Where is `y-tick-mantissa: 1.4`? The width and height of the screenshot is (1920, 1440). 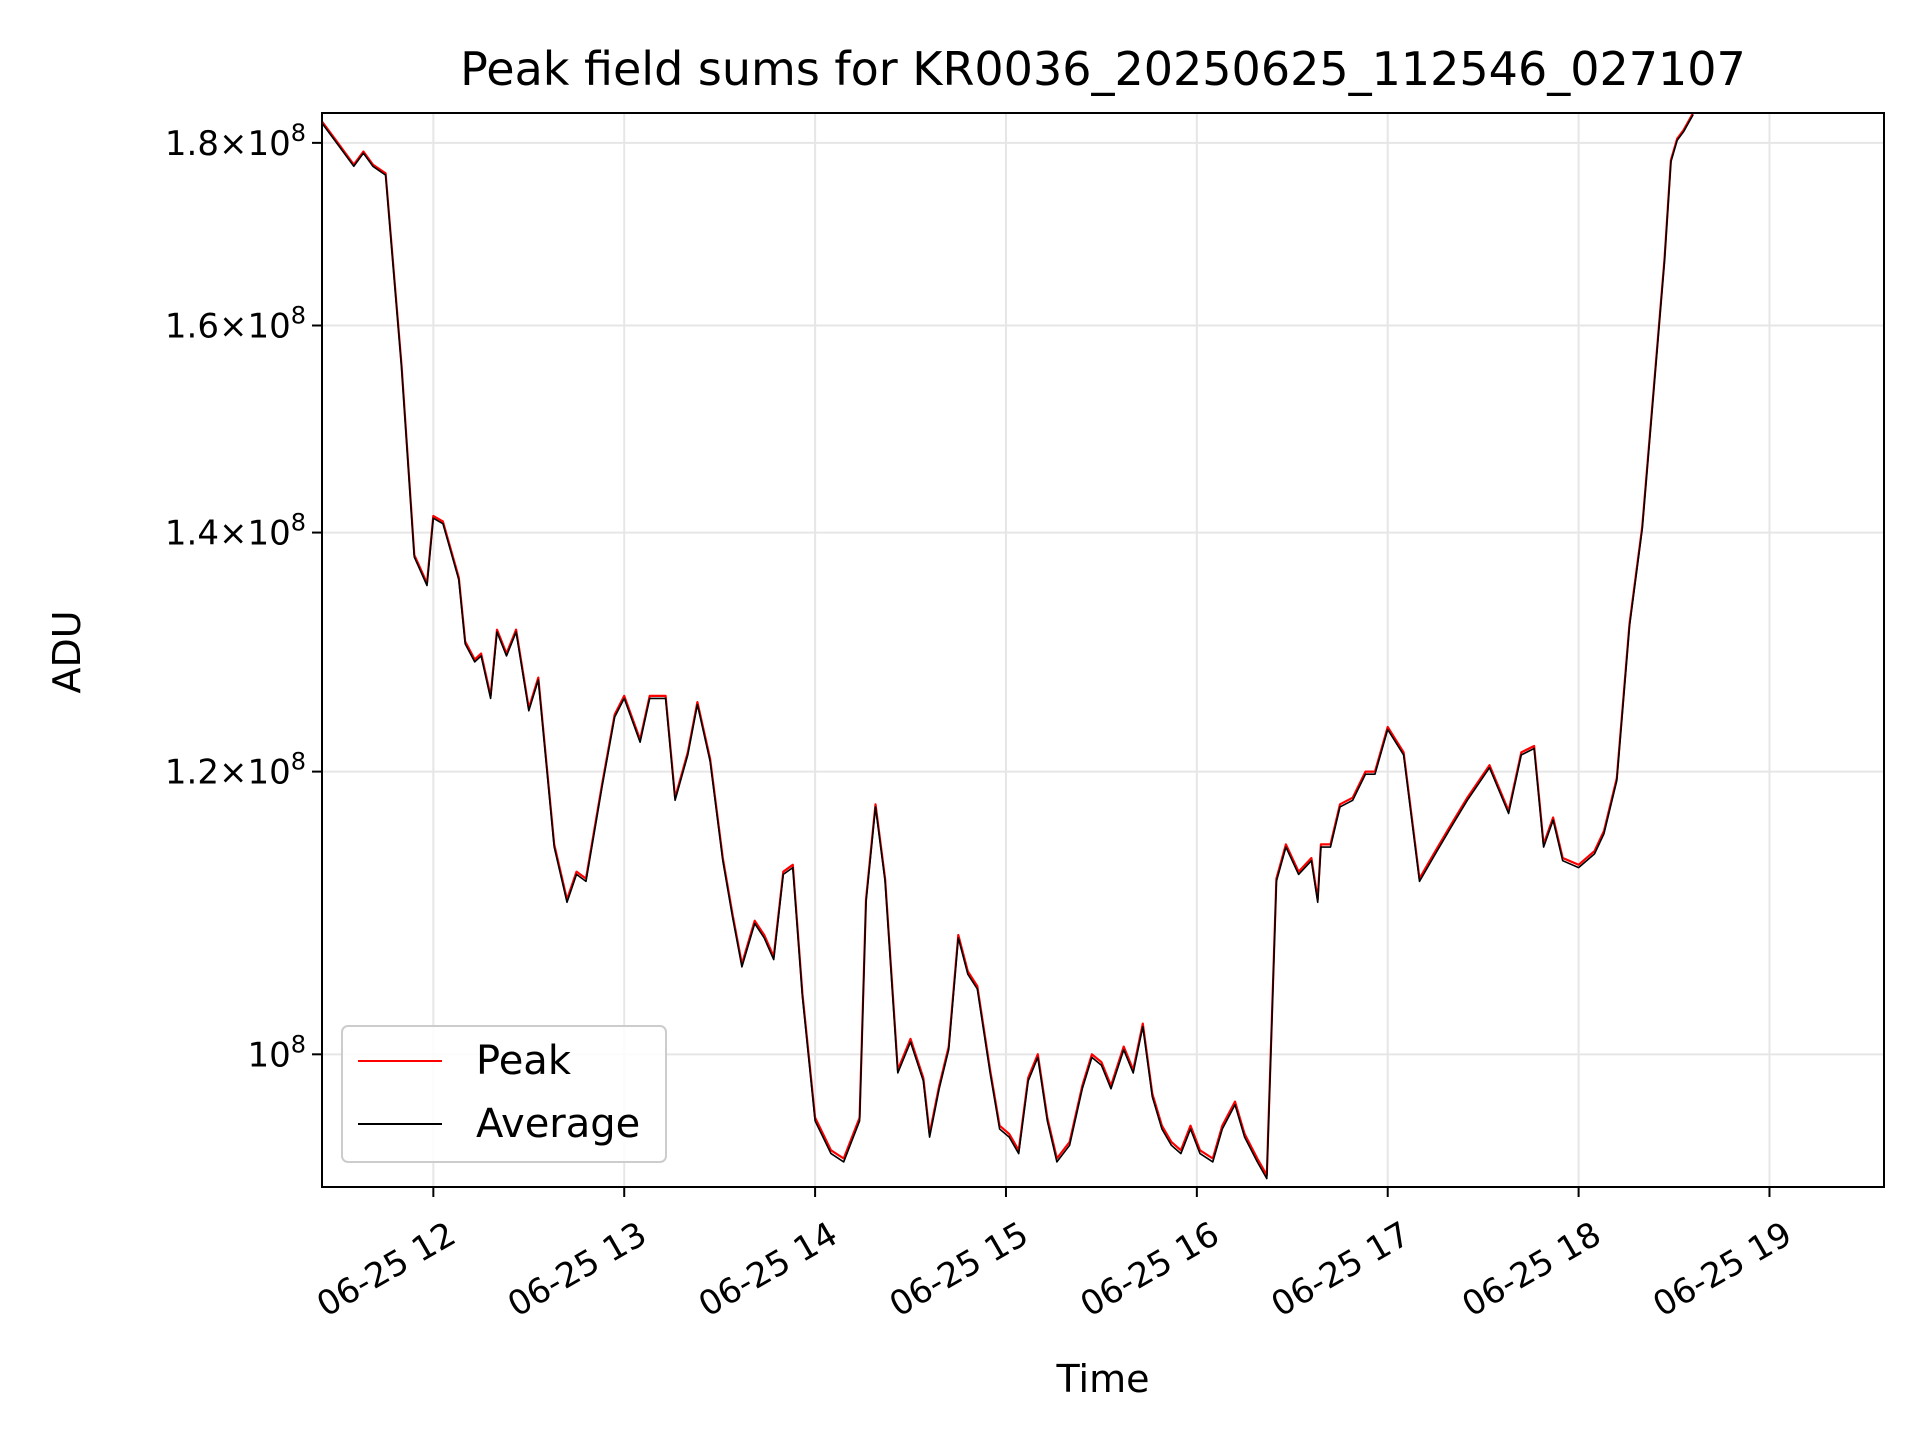 y-tick-mantissa: 1.4 is located at coordinates (192, 534).